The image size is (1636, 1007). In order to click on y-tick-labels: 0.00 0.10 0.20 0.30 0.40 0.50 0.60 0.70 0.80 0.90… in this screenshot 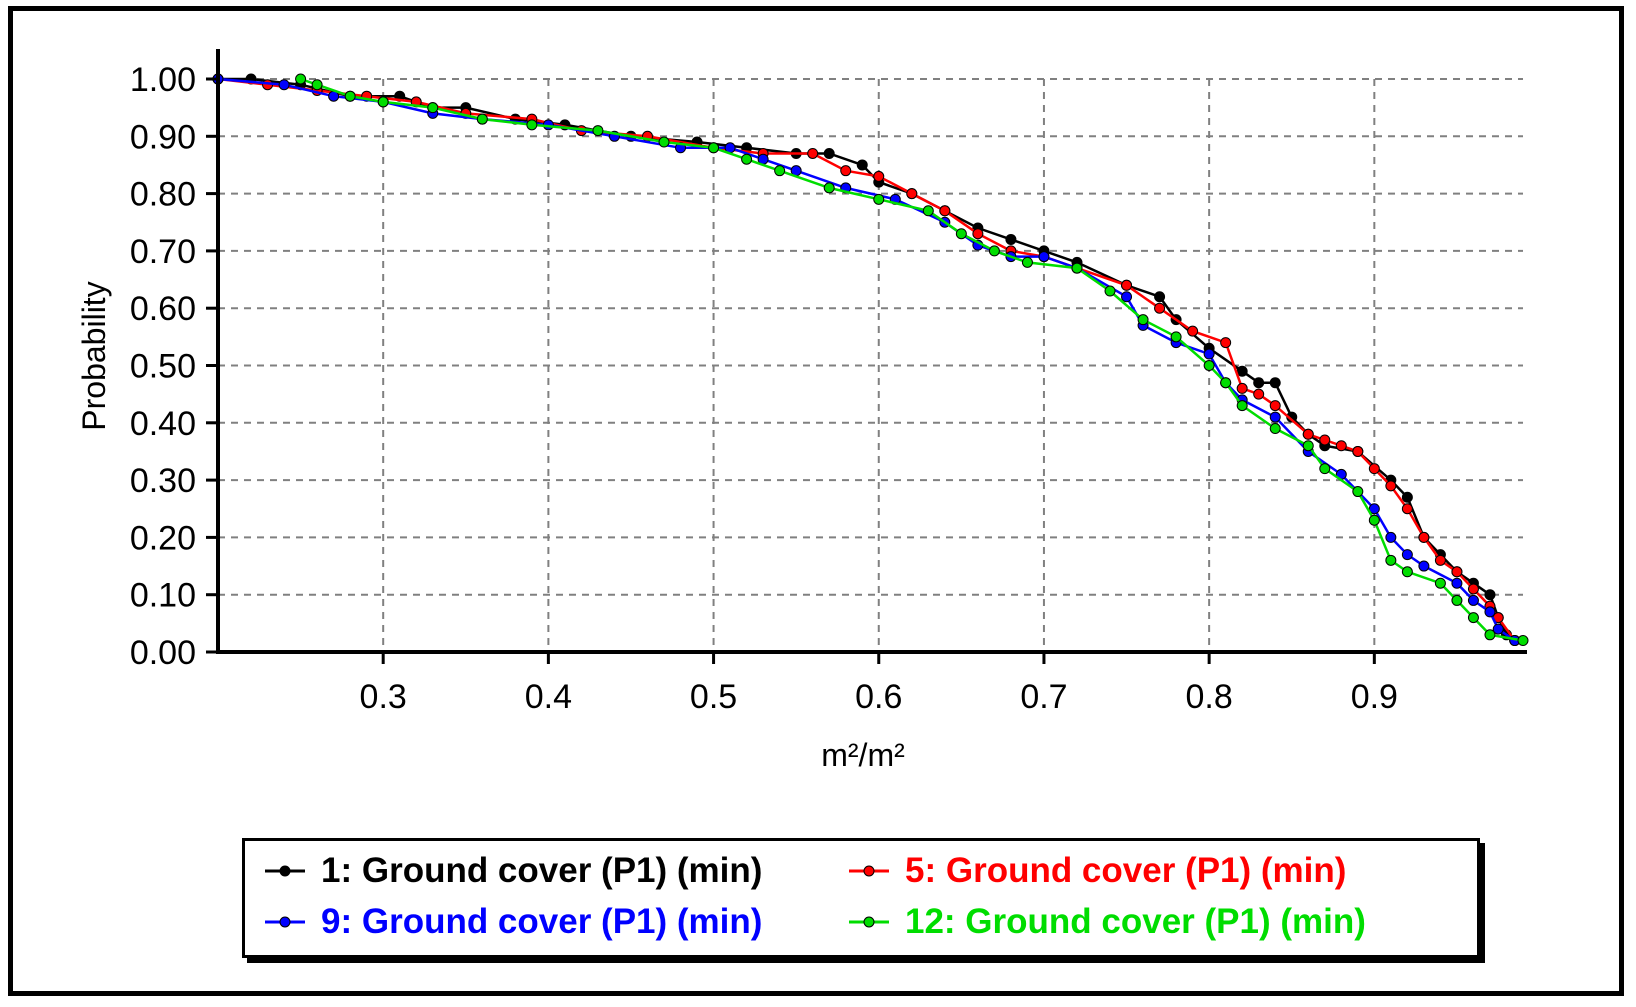, I will do `click(163, 366)`.